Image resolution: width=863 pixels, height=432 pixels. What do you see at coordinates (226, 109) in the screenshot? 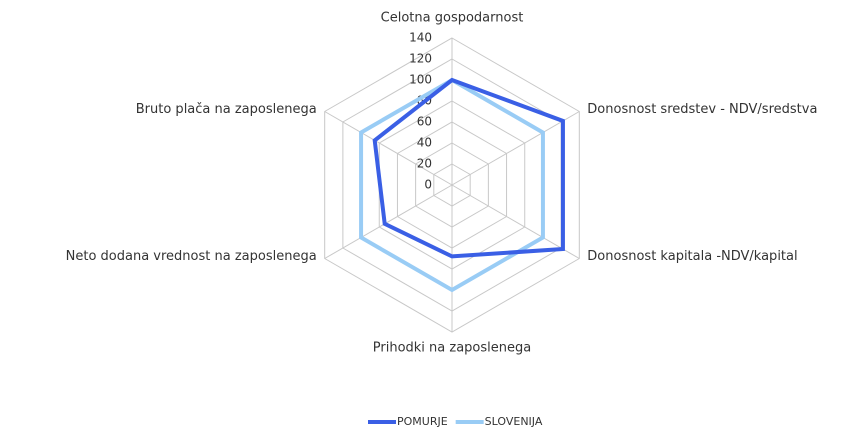
I see `category-label: Bruto plača na zaposlenega` at bounding box center [226, 109].